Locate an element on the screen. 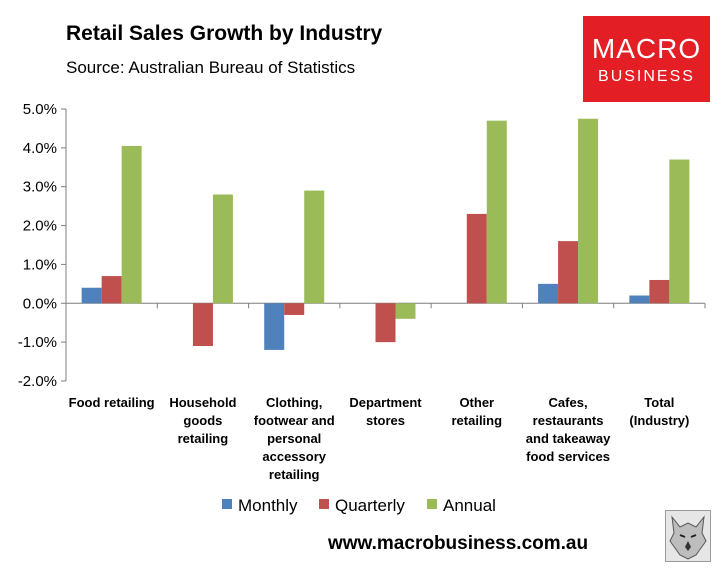  legend-swatch-annual is located at coordinates (432, 504).